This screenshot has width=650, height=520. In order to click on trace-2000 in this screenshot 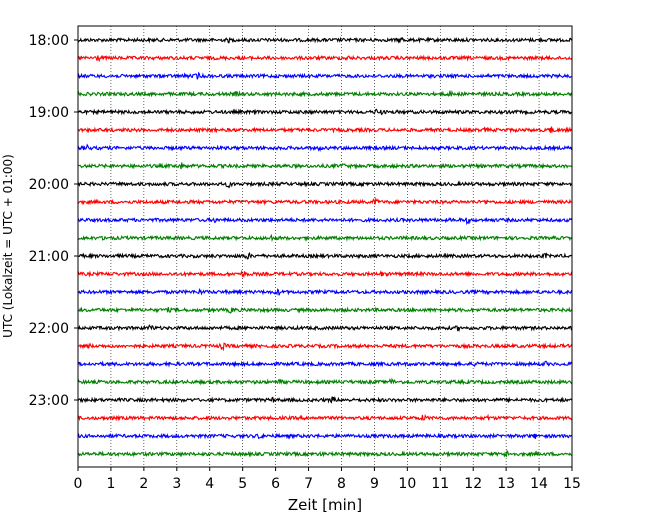, I will do `click(325, 184)`.